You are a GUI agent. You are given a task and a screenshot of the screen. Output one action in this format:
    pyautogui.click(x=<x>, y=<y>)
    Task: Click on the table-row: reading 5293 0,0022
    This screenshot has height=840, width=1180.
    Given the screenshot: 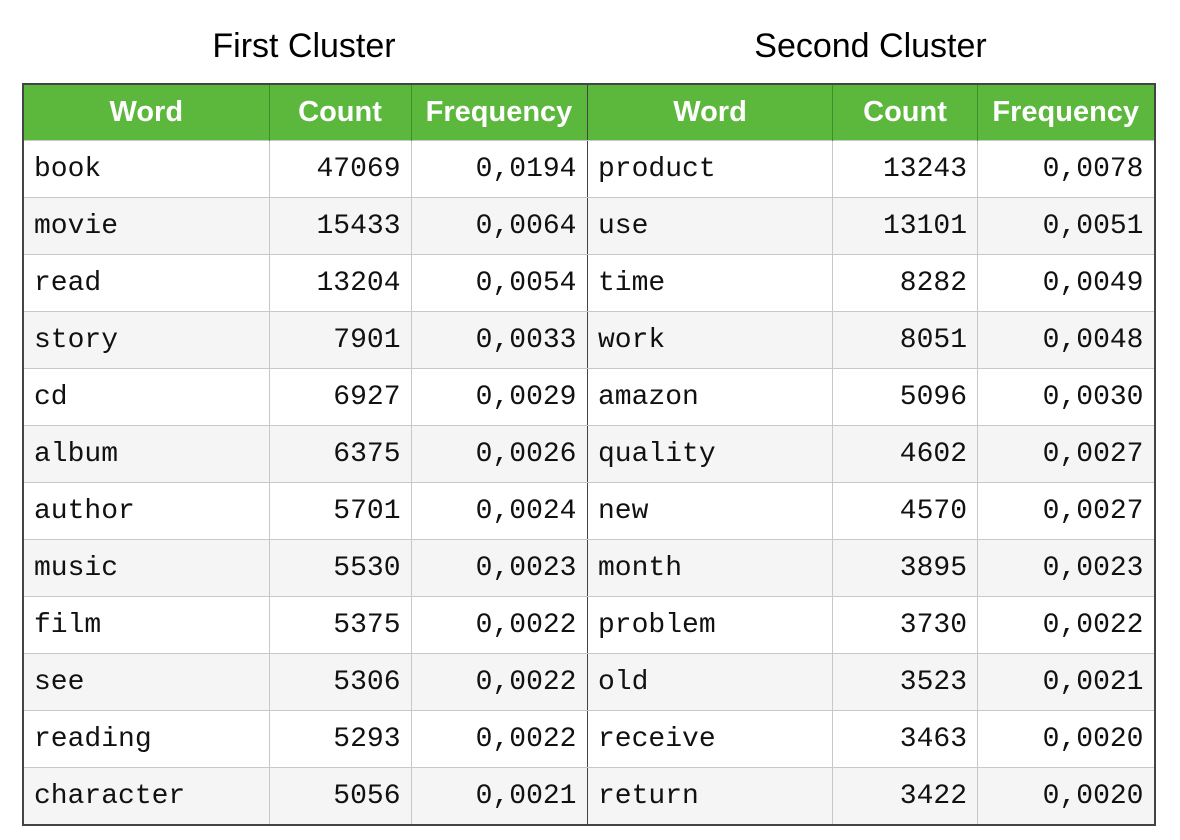 What is the action you would take?
    pyautogui.click(x=305, y=739)
    